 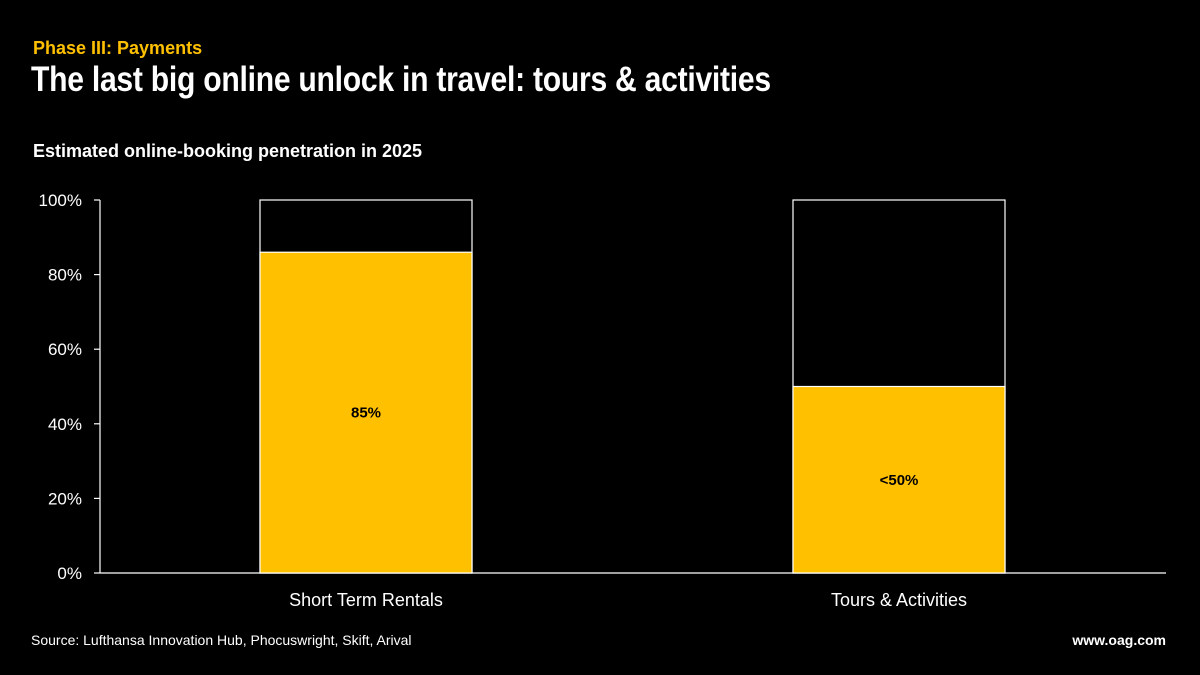 What do you see at coordinates (65, 424) in the screenshot?
I see `y-tick-label: 40%` at bounding box center [65, 424].